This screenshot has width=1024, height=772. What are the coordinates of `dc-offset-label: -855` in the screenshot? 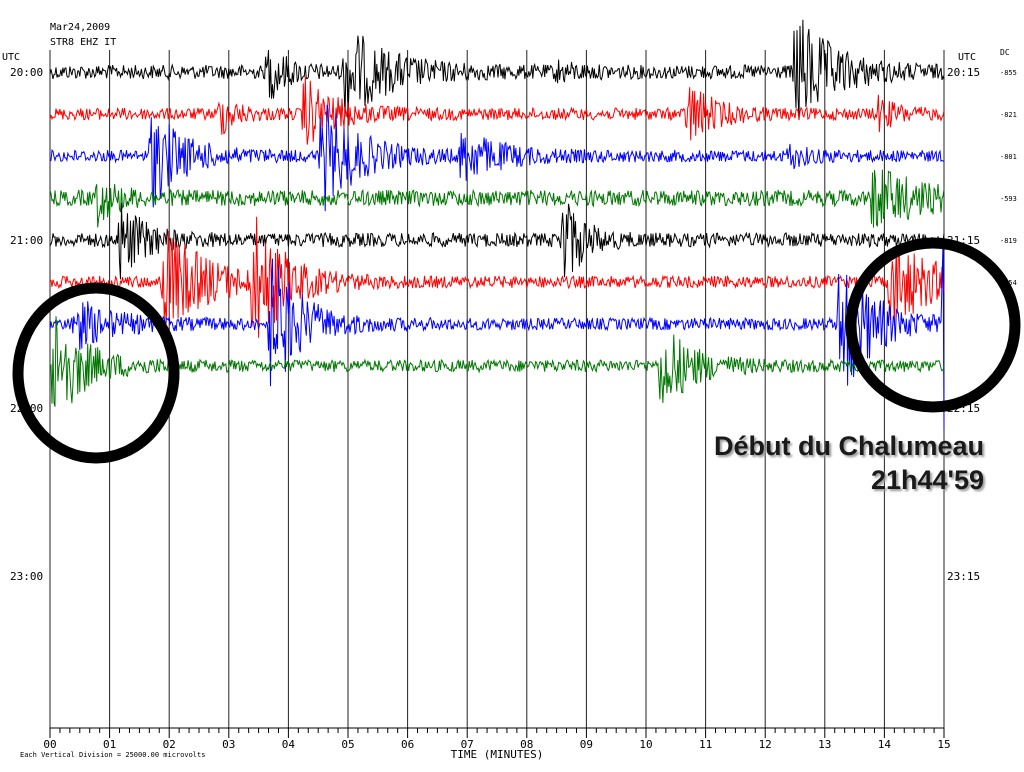 It's located at (1008, 73).